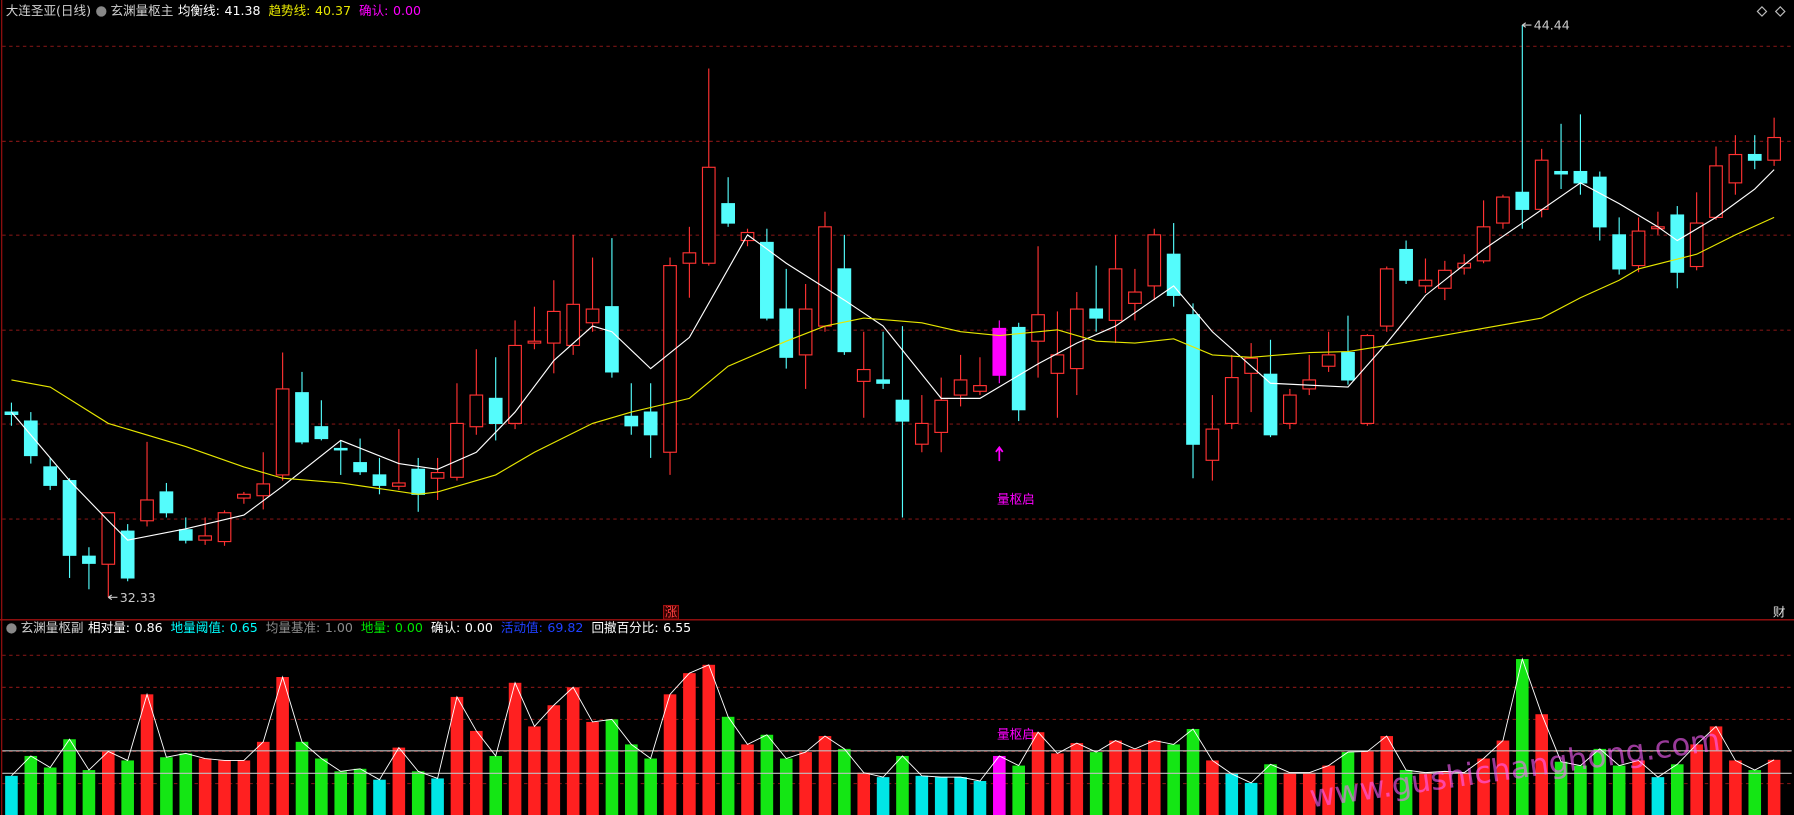 The image size is (1794, 815). Describe the element at coordinates (339, 627) in the screenshot. I see `indicator-value: 1.00` at that location.